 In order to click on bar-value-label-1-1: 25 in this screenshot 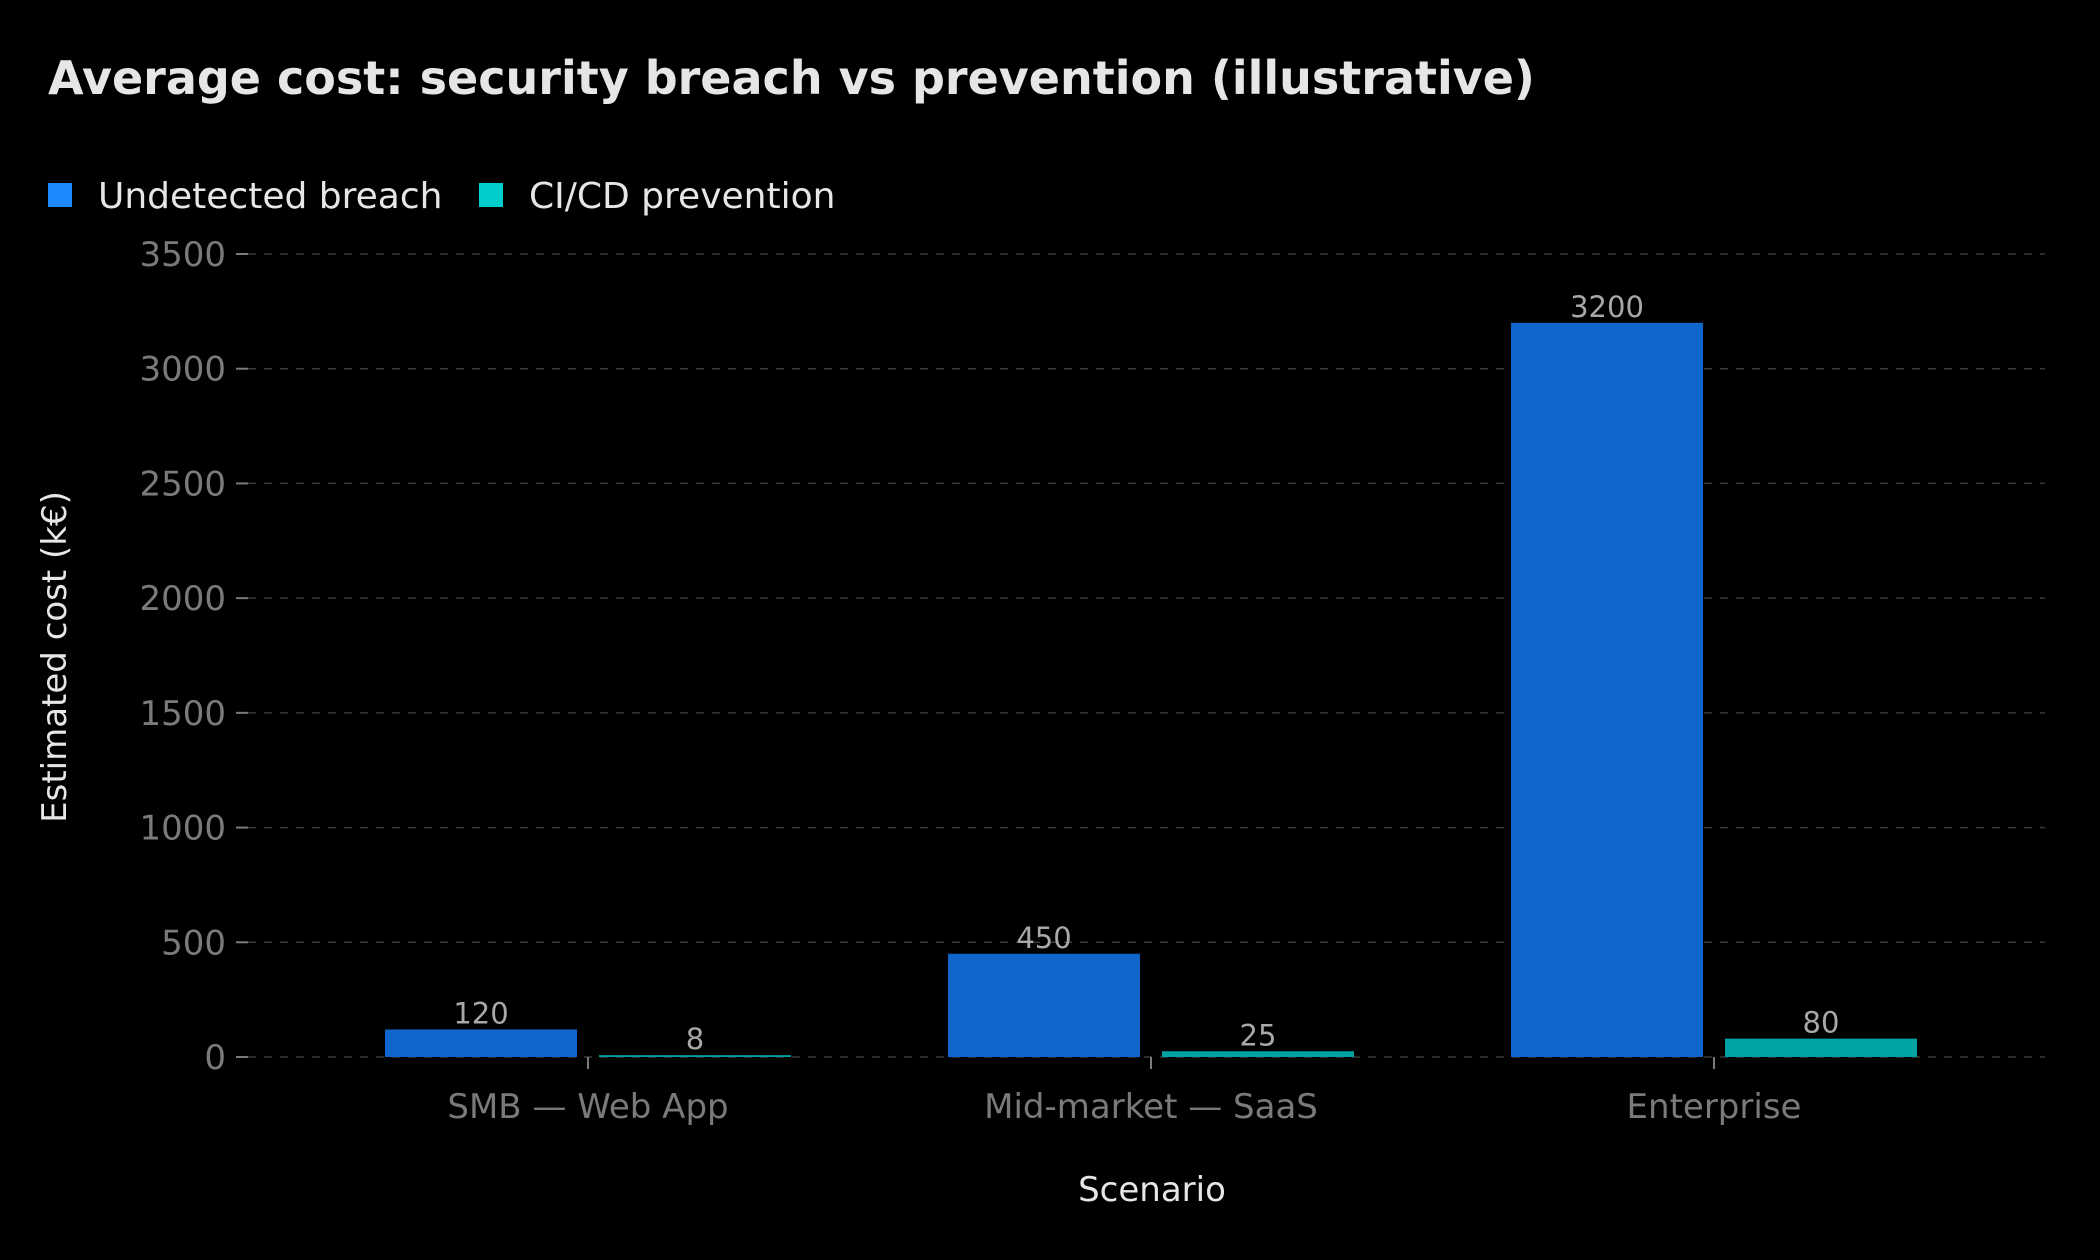, I will do `click(1258, 1035)`.